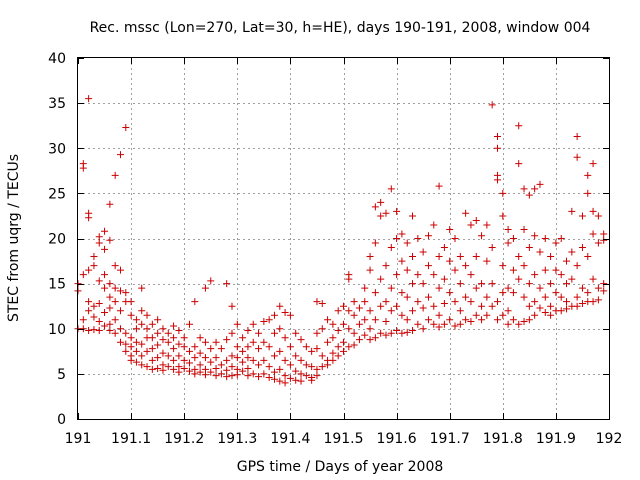 This screenshot has width=640, height=480. Describe the element at coordinates (57, 285) in the screenshot. I see `y-tick-label: 15` at that location.